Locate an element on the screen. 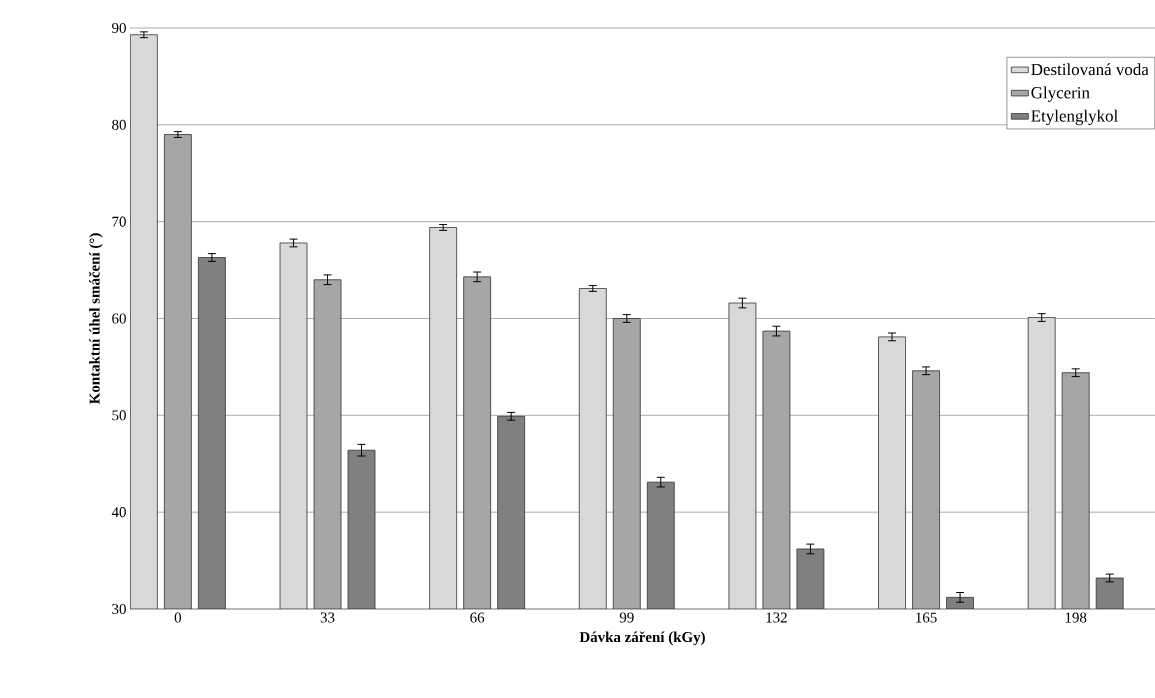 The width and height of the screenshot is (1155, 698). x-tick-label: 66 is located at coordinates (477, 617).